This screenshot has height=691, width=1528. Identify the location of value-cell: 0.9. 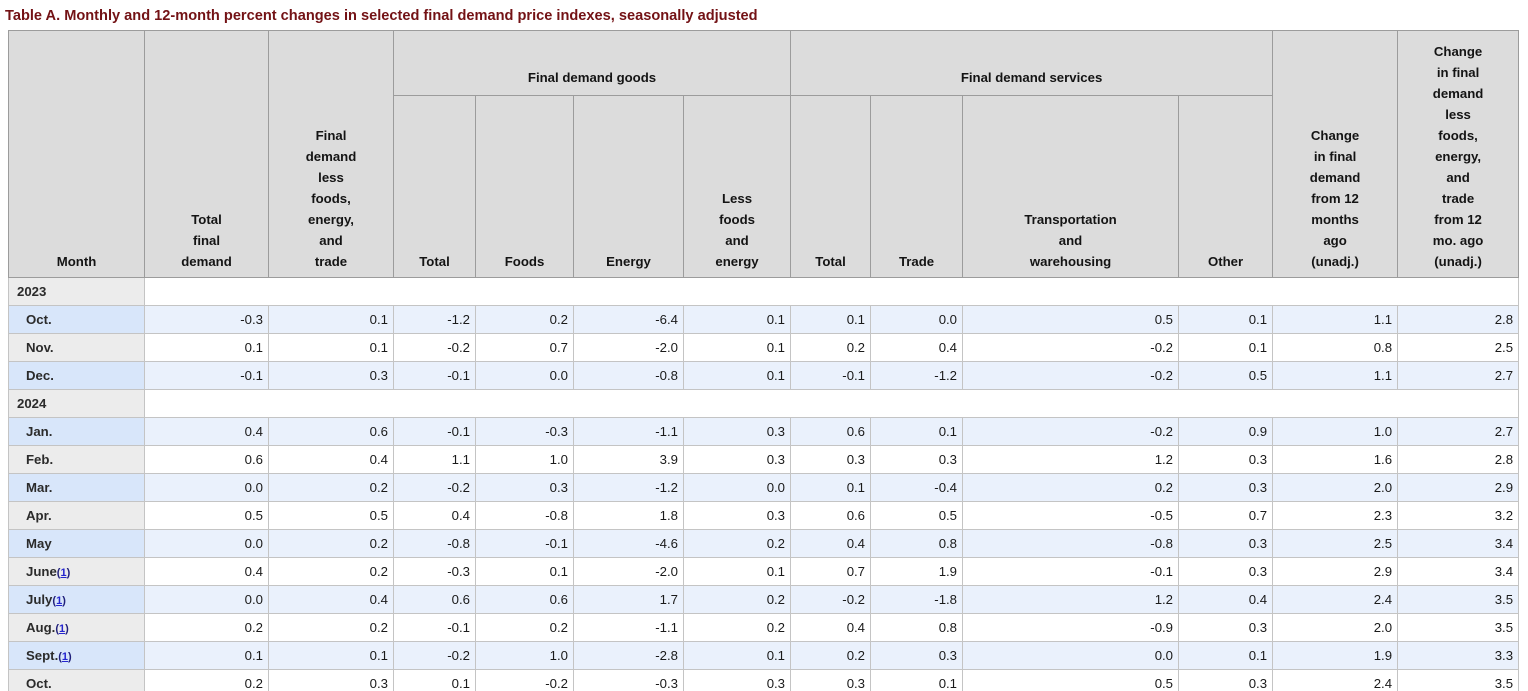
(1226, 431).